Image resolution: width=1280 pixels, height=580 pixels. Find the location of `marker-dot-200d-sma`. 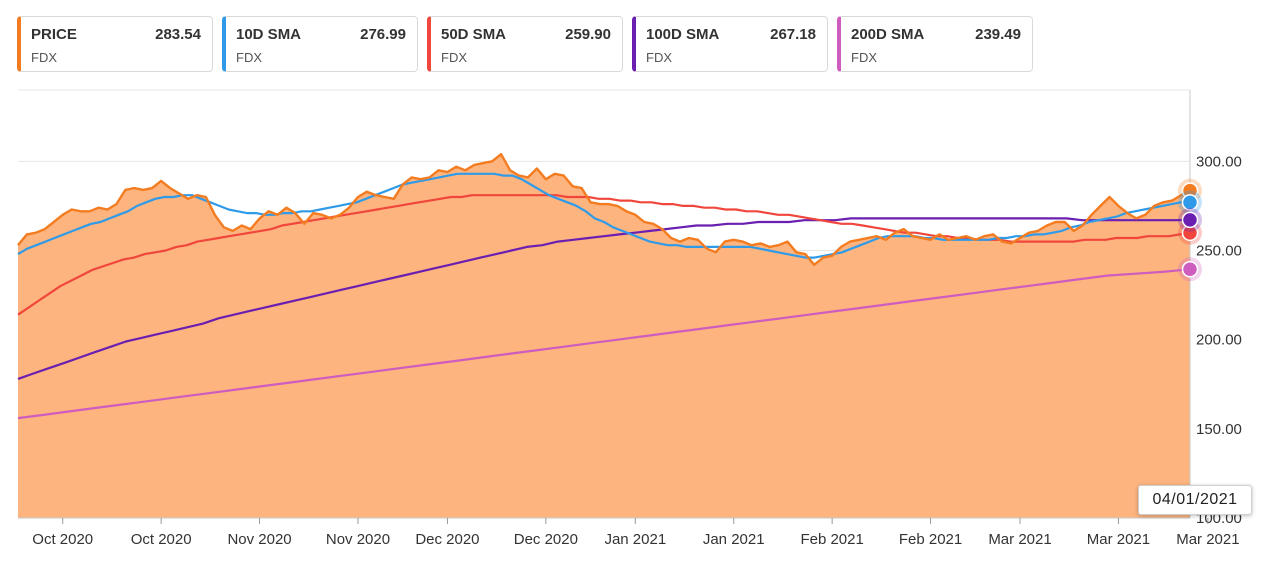

marker-dot-200d-sma is located at coordinates (1190, 269).